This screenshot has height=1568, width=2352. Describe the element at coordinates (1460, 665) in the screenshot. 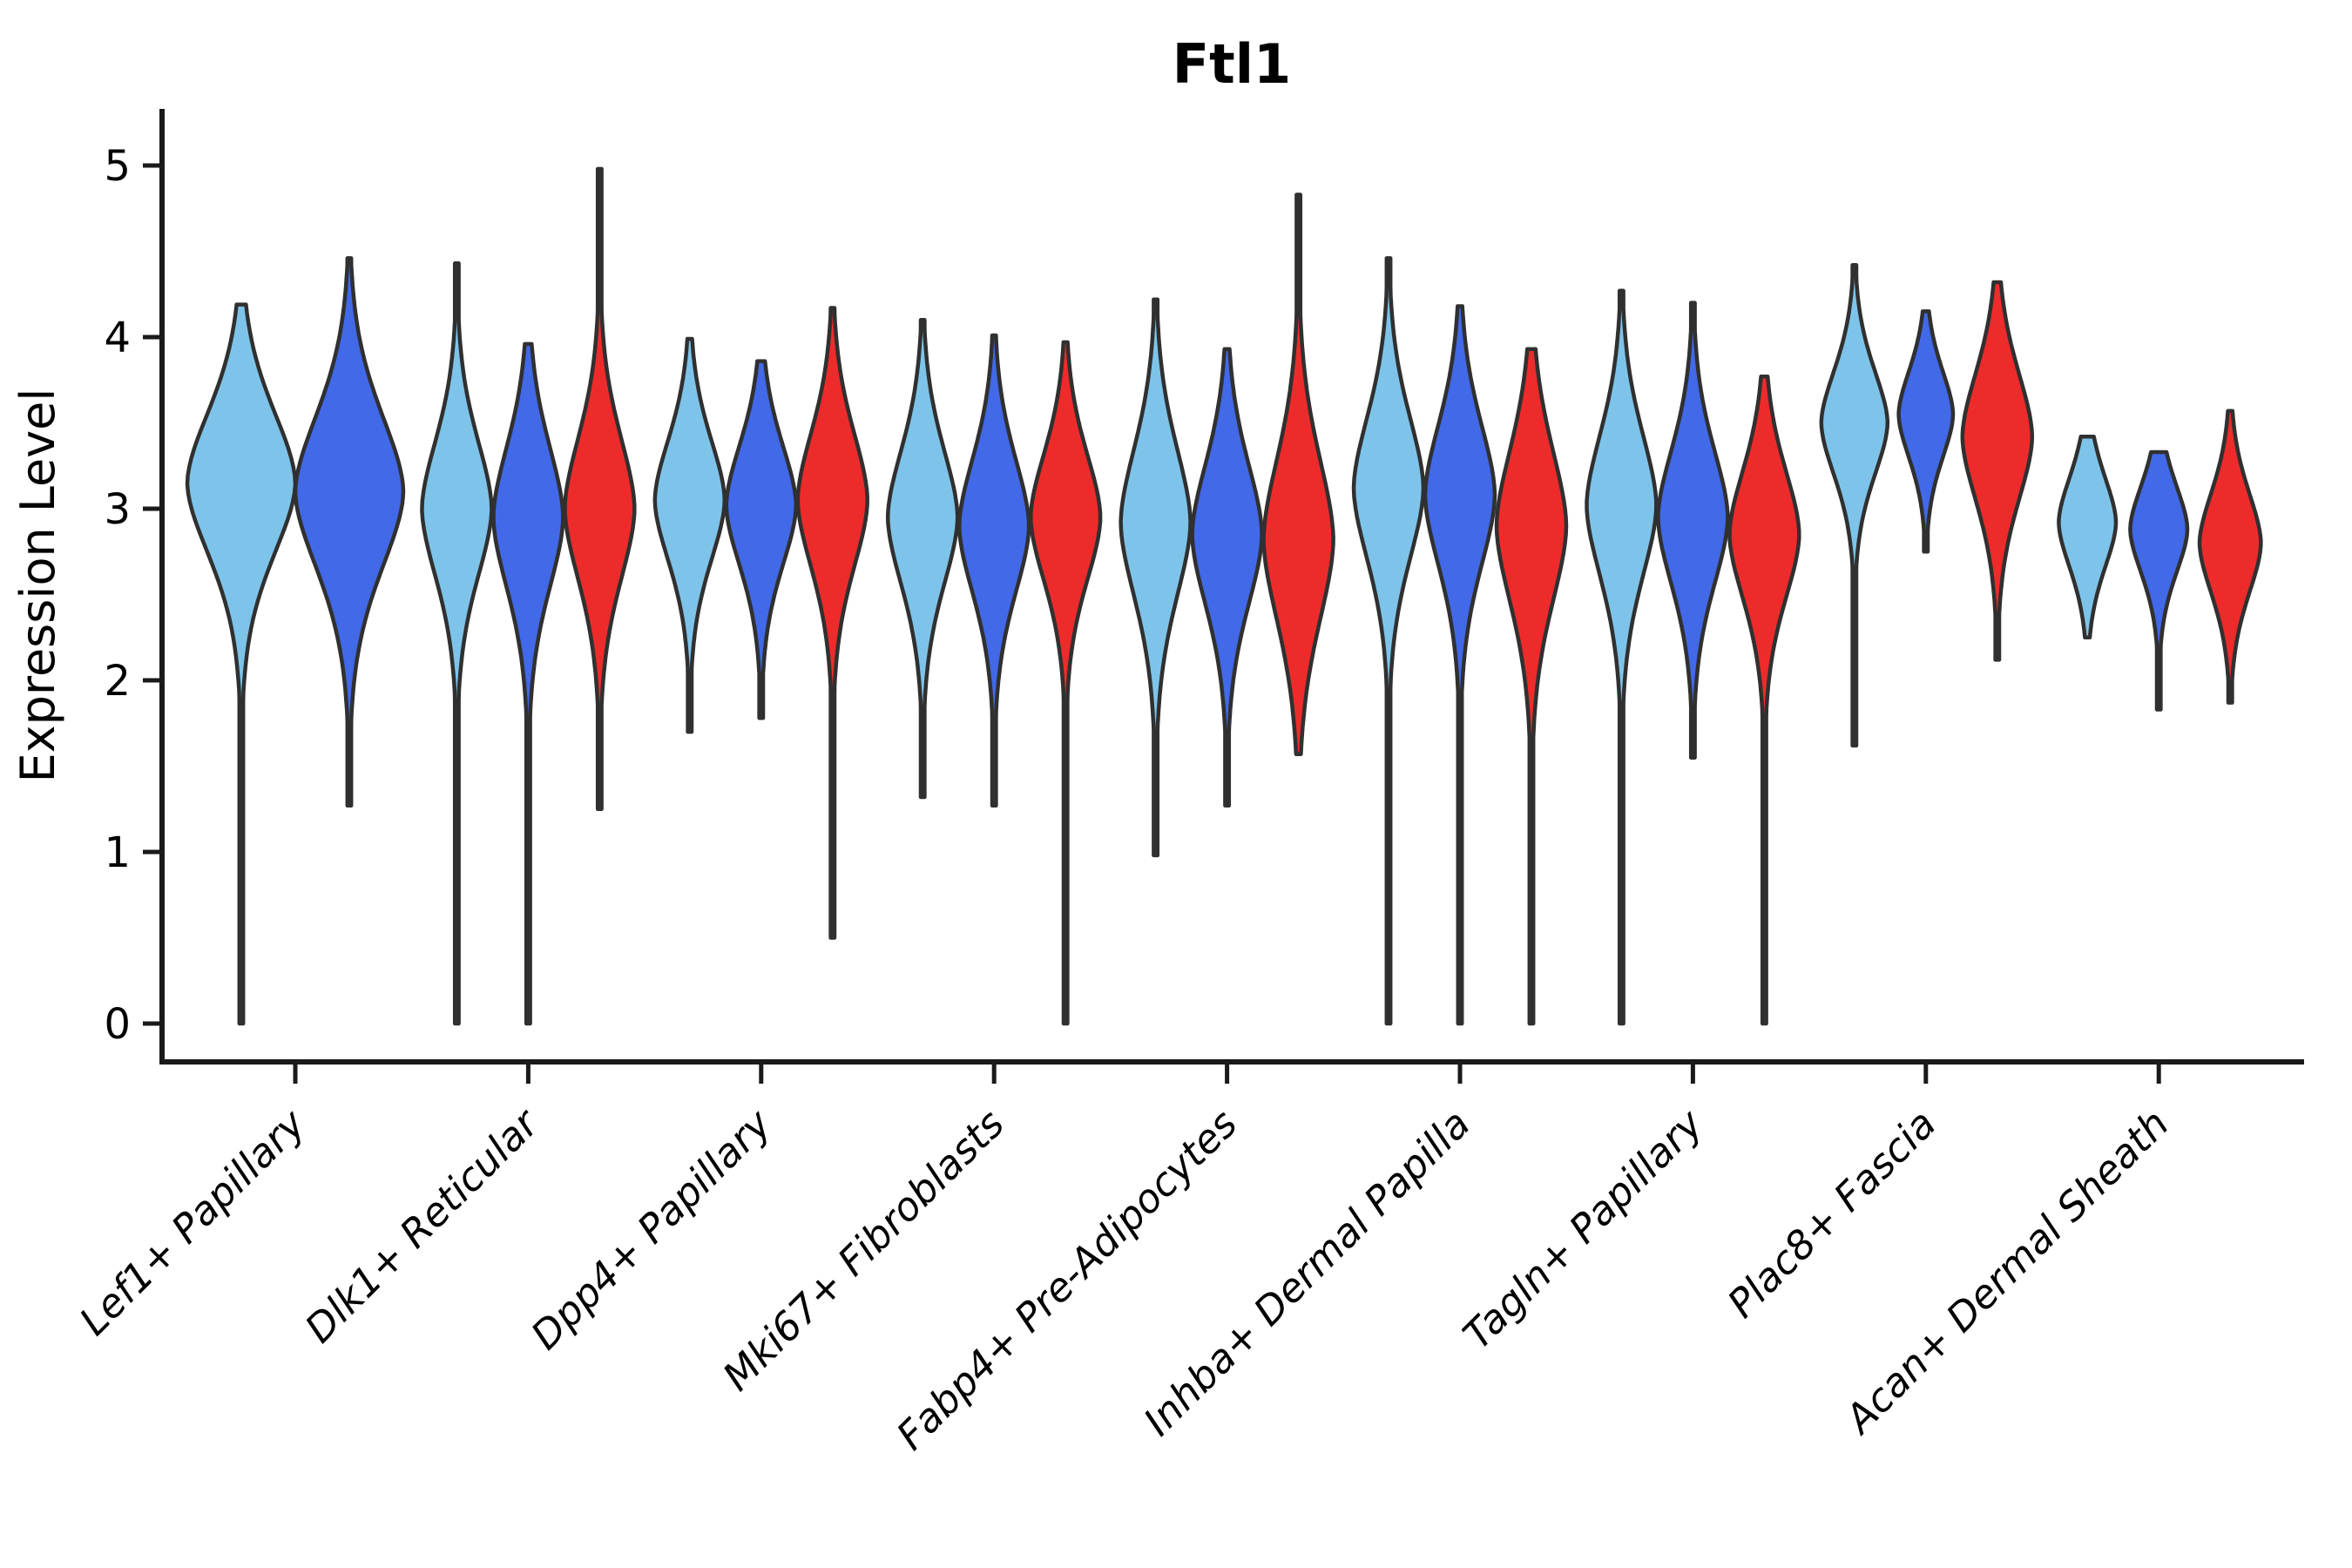

I see `violin-inhba+-royalblue` at that location.